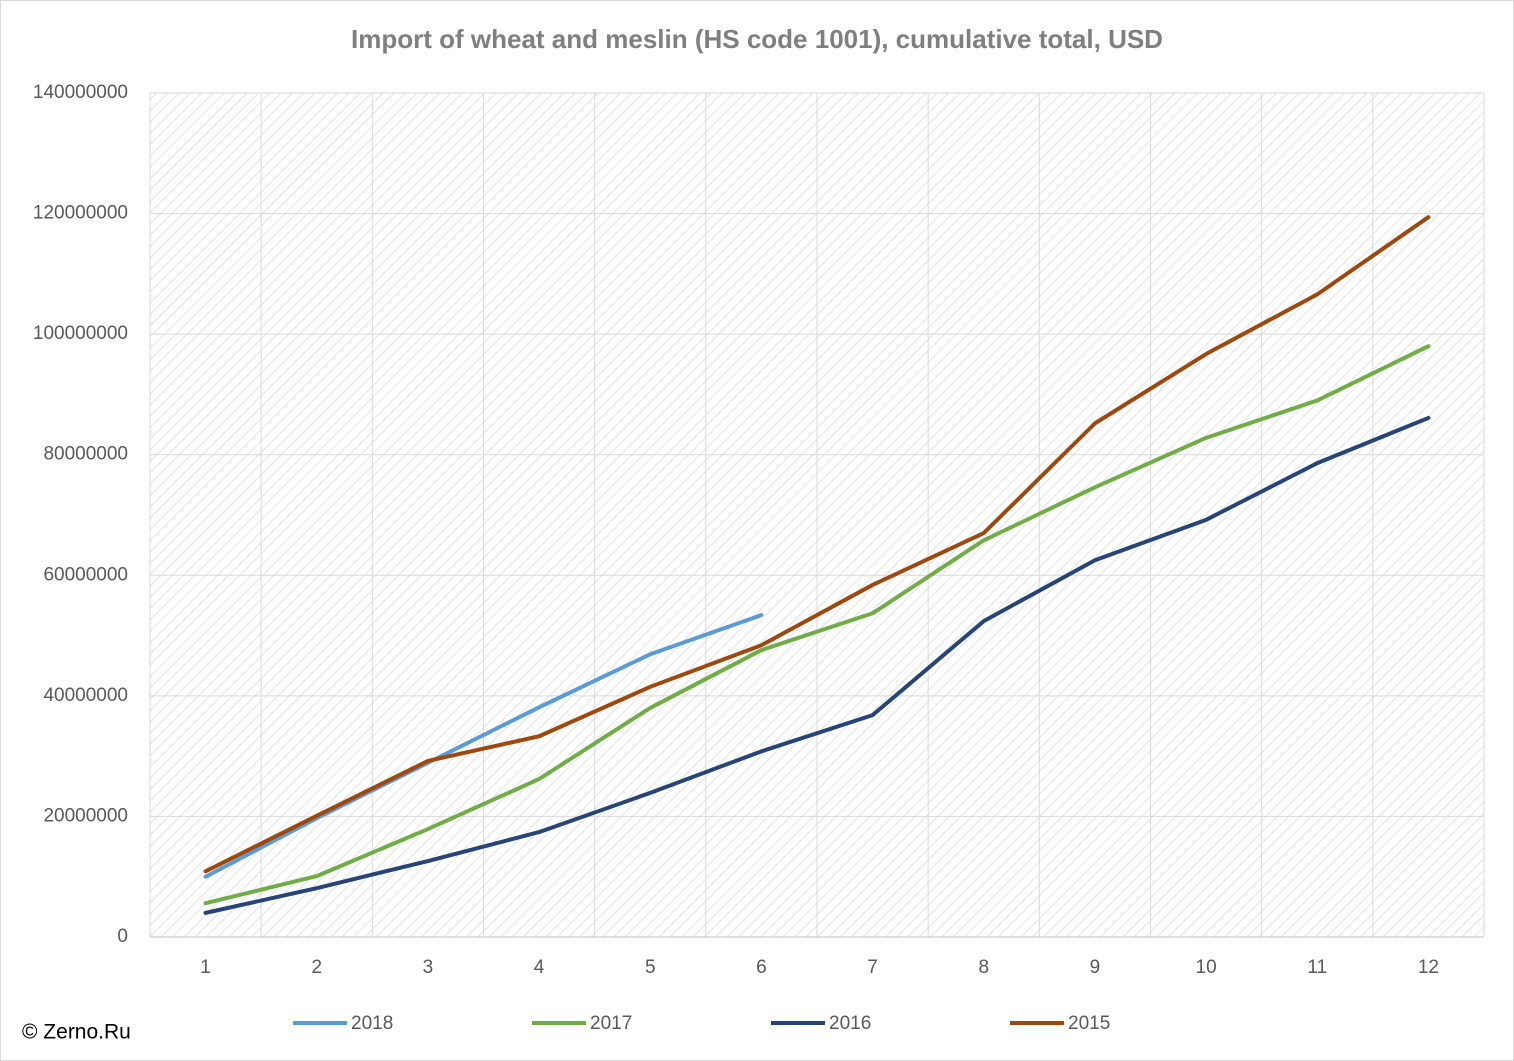 The width and height of the screenshot is (1514, 1061). Describe the element at coordinates (650, 967) in the screenshot. I see `x-tick-label: 5` at that location.